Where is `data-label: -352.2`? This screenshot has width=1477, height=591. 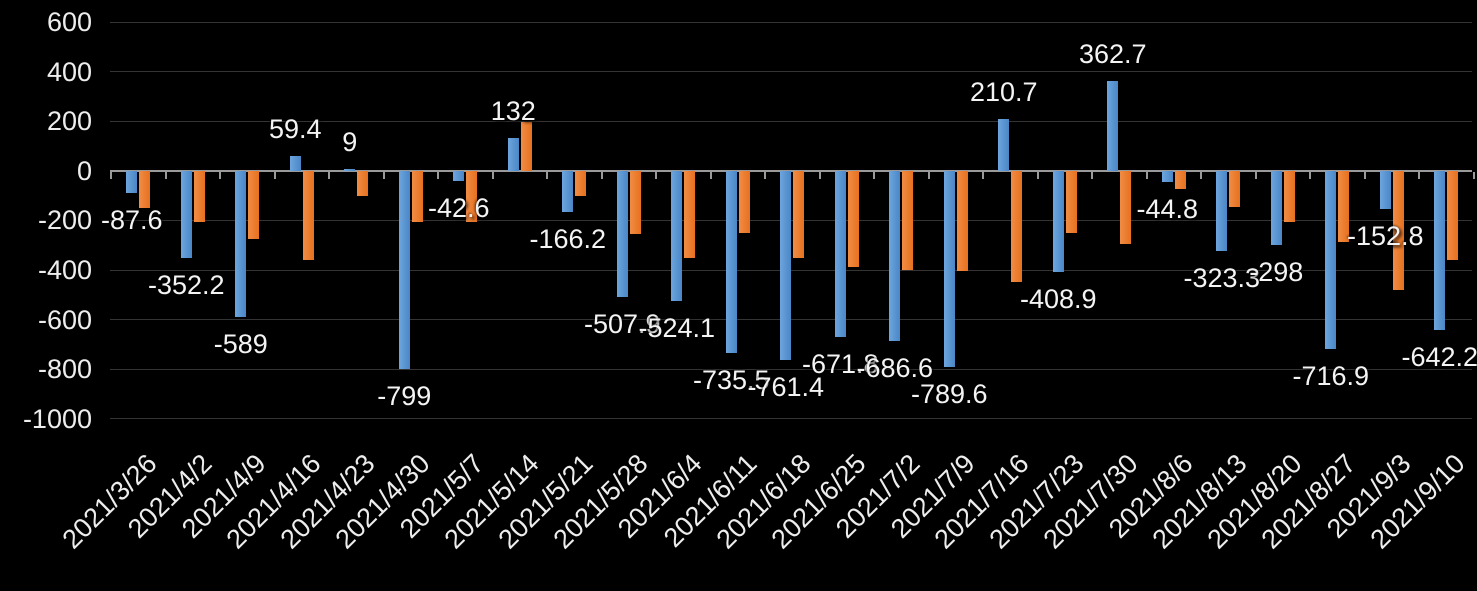
data-label: -352.2 is located at coordinates (186, 285).